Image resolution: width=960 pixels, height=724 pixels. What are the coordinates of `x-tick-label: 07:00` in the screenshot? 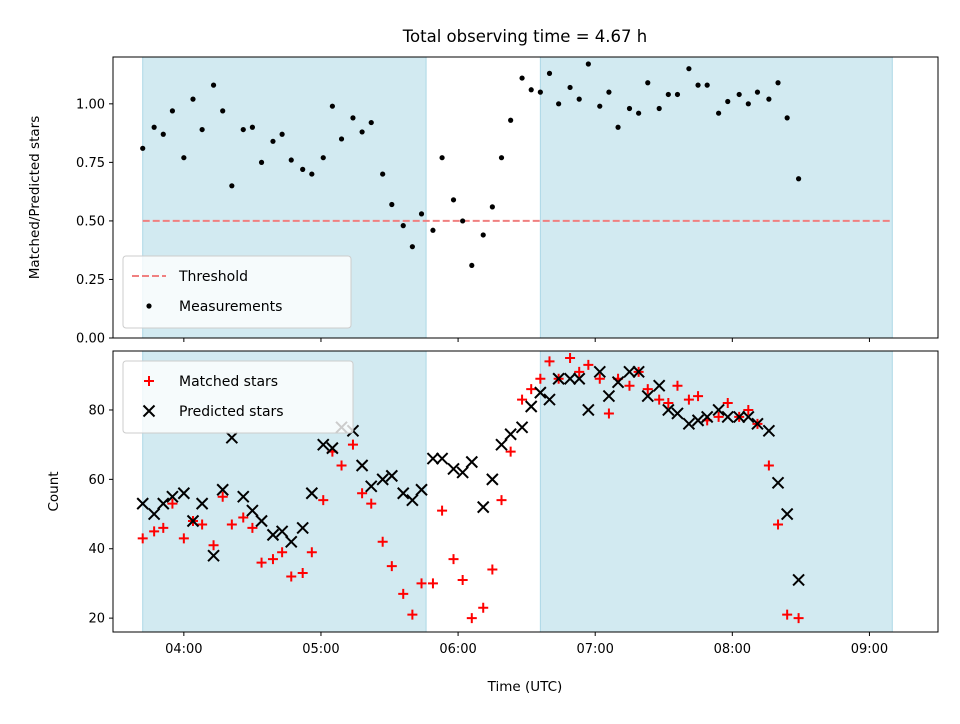 It's located at (594, 649).